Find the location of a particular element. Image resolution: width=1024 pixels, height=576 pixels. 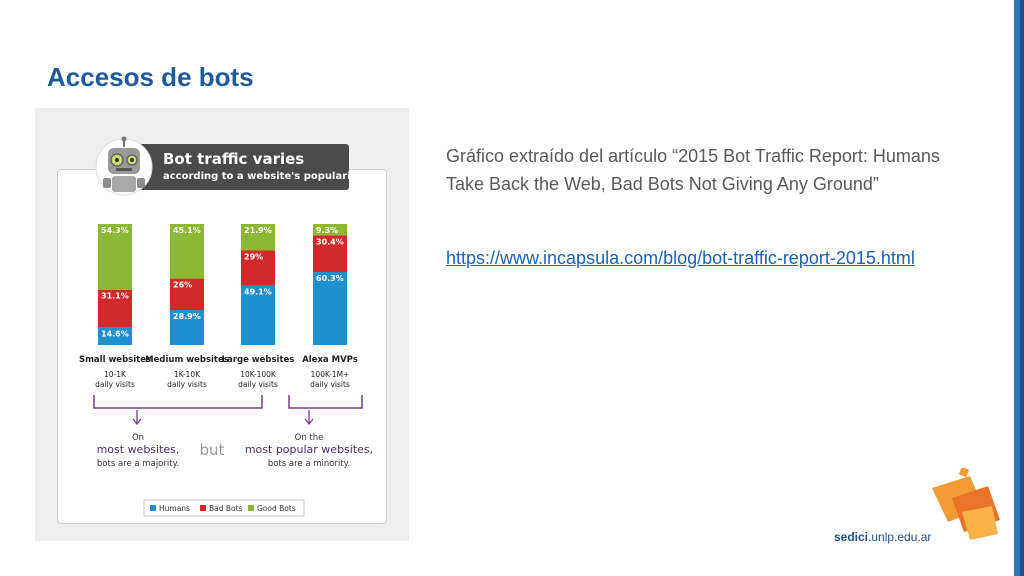

footer-brand-rest: .unlp.edu.ar is located at coordinates (900, 537).